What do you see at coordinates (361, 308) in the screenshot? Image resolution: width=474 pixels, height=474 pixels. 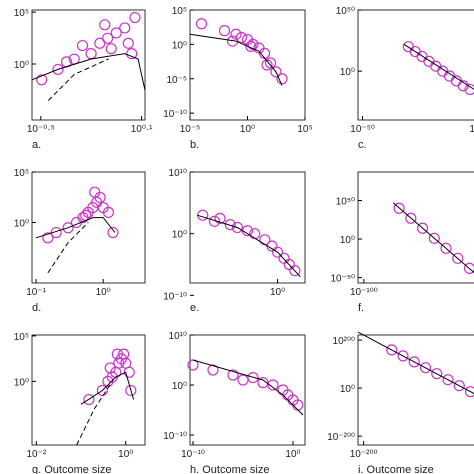 I see `caption: f.` at bounding box center [361, 308].